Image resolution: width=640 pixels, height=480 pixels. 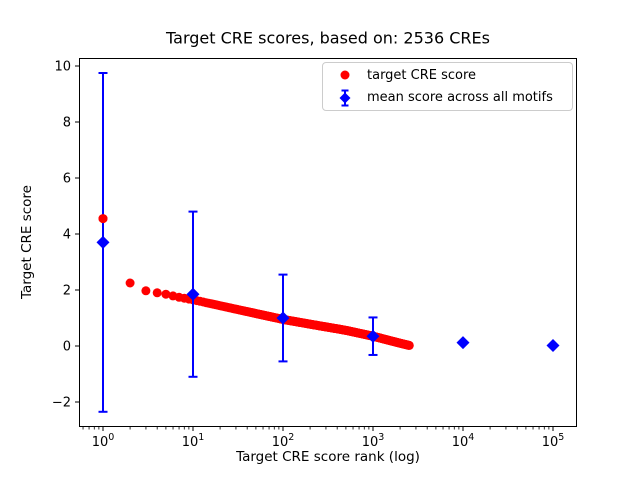 I want to click on blue-diamond-errorbar-icon, so click(x=346, y=98).